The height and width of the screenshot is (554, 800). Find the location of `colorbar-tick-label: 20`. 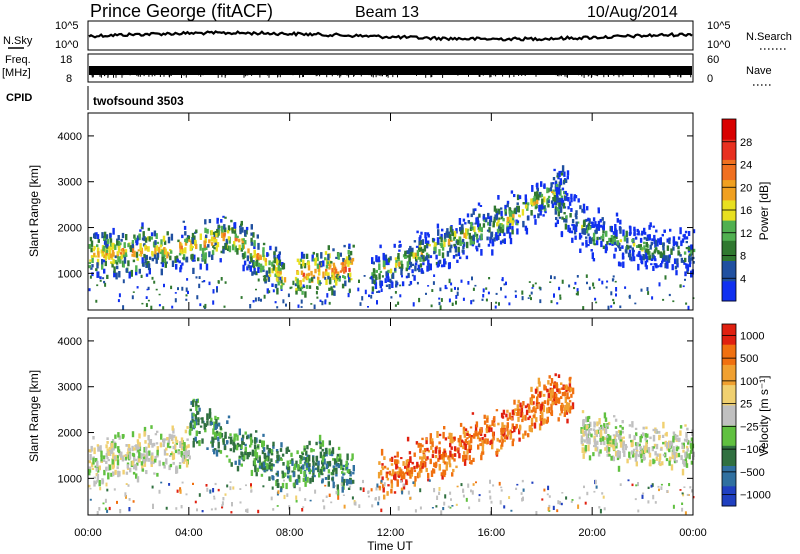

colorbar-tick-label: 20 is located at coordinates (746, 188).